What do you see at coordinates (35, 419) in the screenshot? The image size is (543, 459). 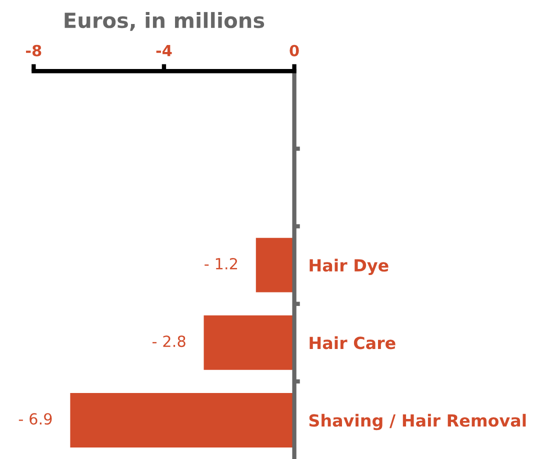 I see `data-label: - 6.9` at bounding box center [35, 419].